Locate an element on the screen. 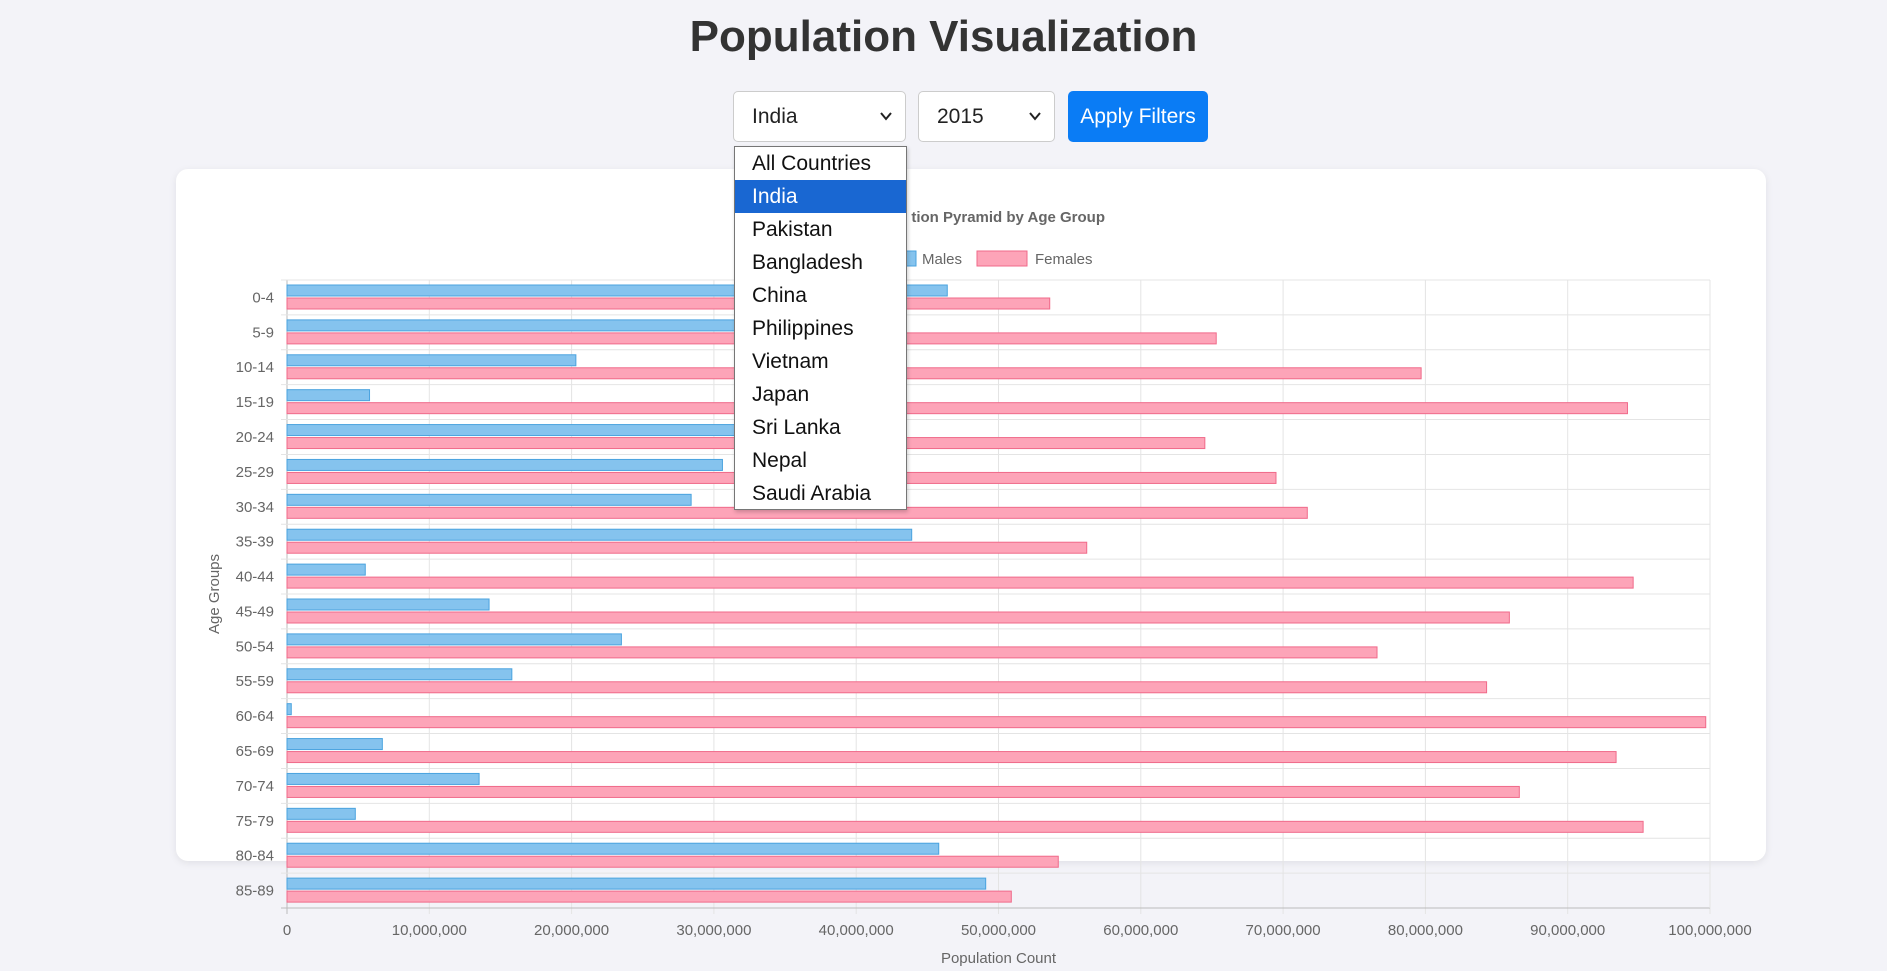 The image size is (1887, 971). y-tick-label: 85-89 is located at coordinates (255, 891).